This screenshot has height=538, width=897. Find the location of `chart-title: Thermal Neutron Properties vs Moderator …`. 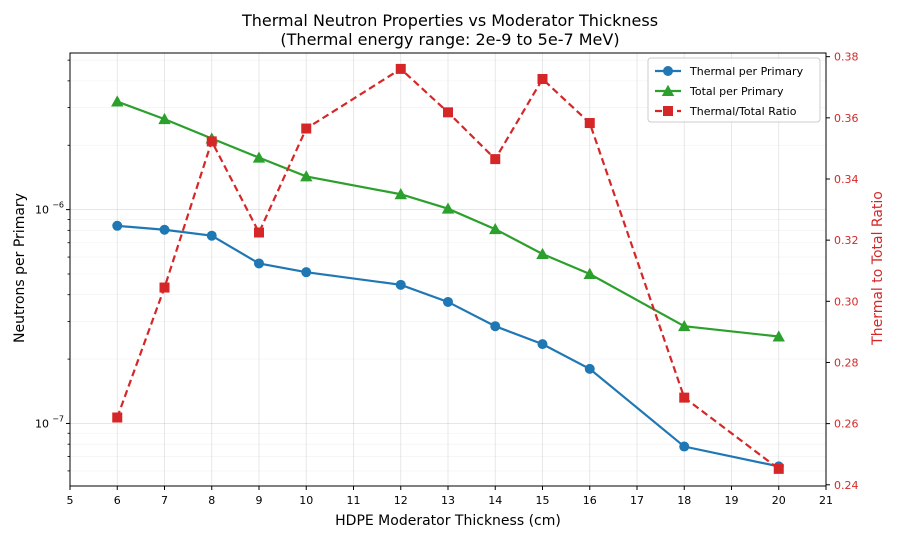

chart-title: Thermal Neutron Properties vs Moderator … is located at coordinates (449, 20).